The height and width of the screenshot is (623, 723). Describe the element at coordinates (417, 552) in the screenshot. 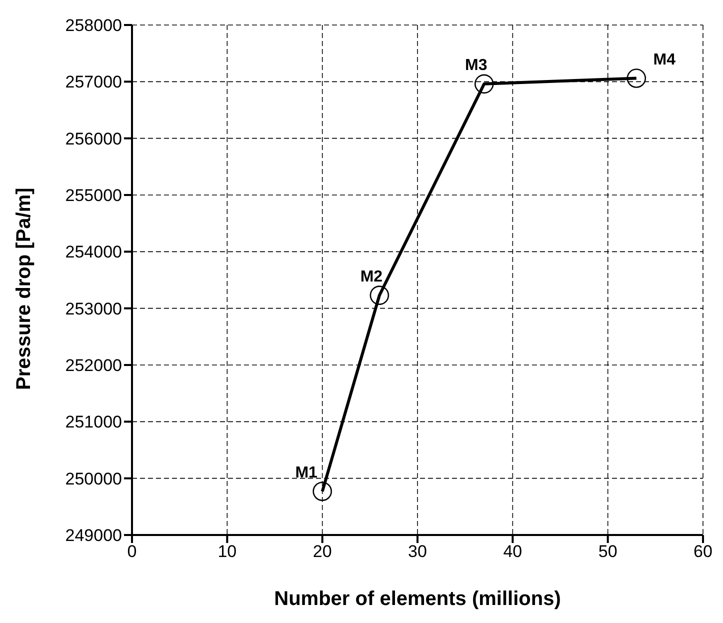

I see `x-tick-label: 30` at that location.